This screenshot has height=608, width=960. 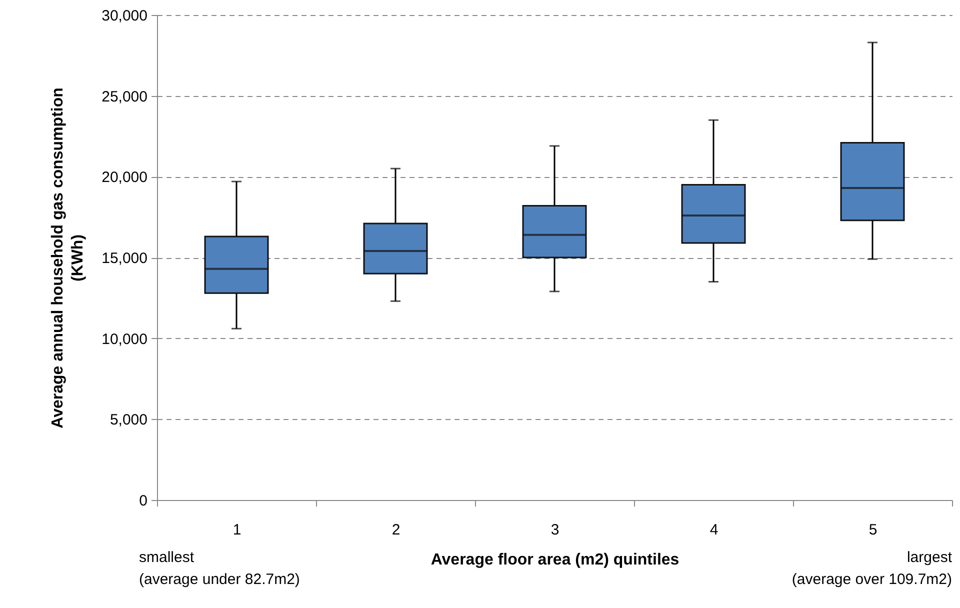 I want to click on x-tick-label: 3, so click(x=555, y=530).